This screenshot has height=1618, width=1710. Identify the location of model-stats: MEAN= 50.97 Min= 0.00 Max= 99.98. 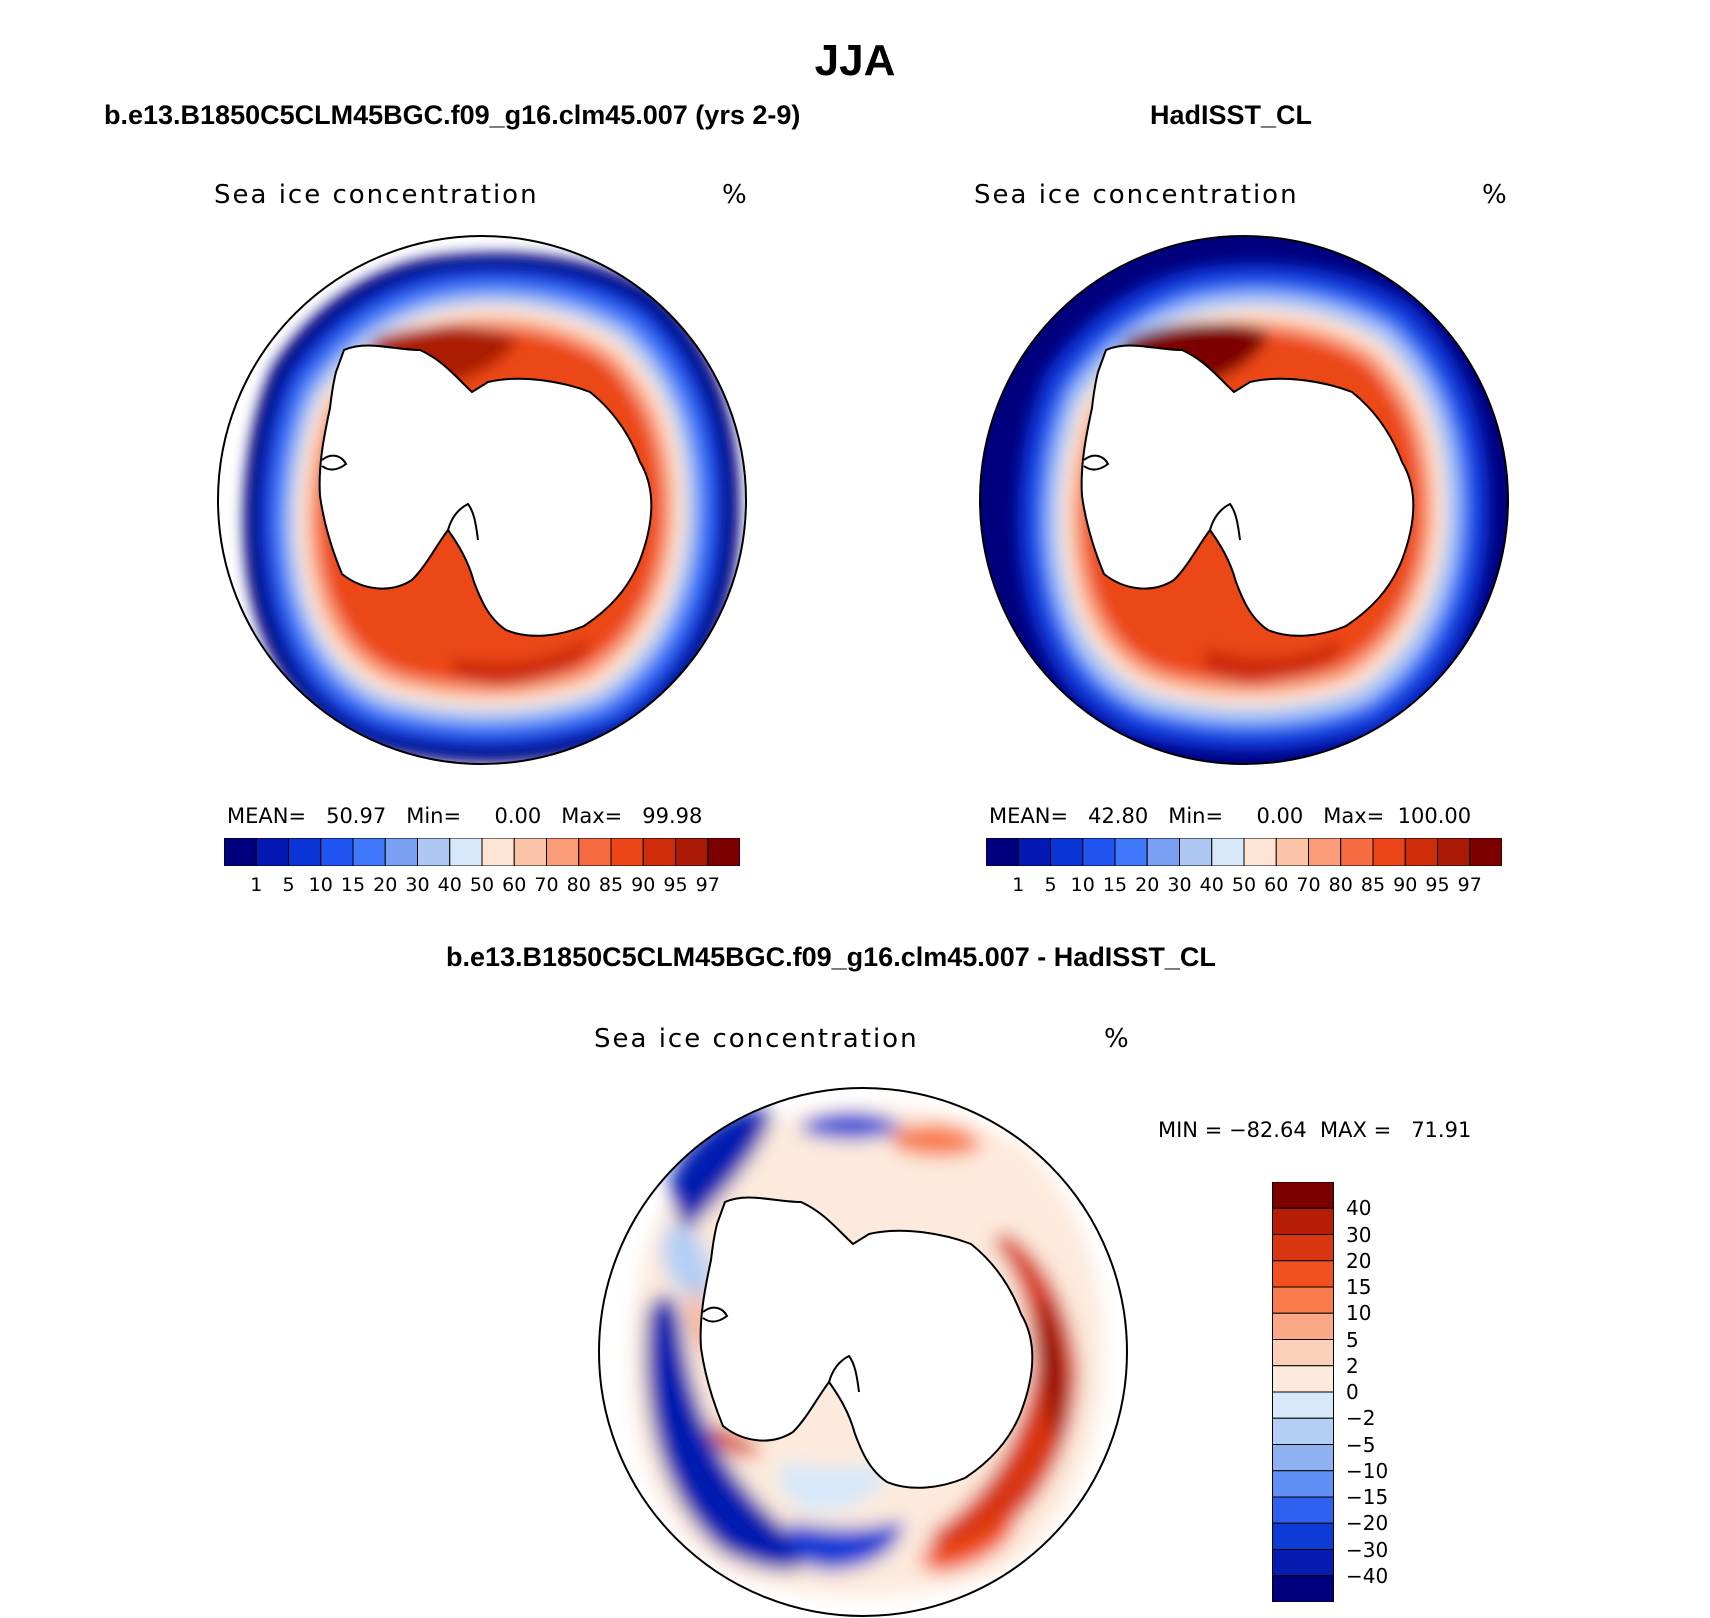
(465, 816).